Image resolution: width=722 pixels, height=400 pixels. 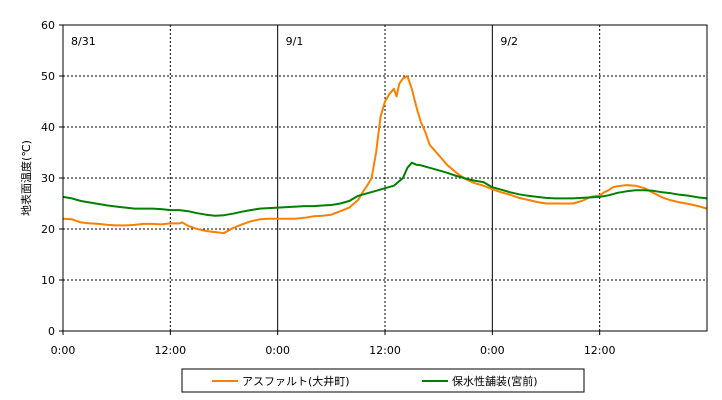 I want to click on day-labels: 8/31 9/1 9/2, so click(x=294, y=41).